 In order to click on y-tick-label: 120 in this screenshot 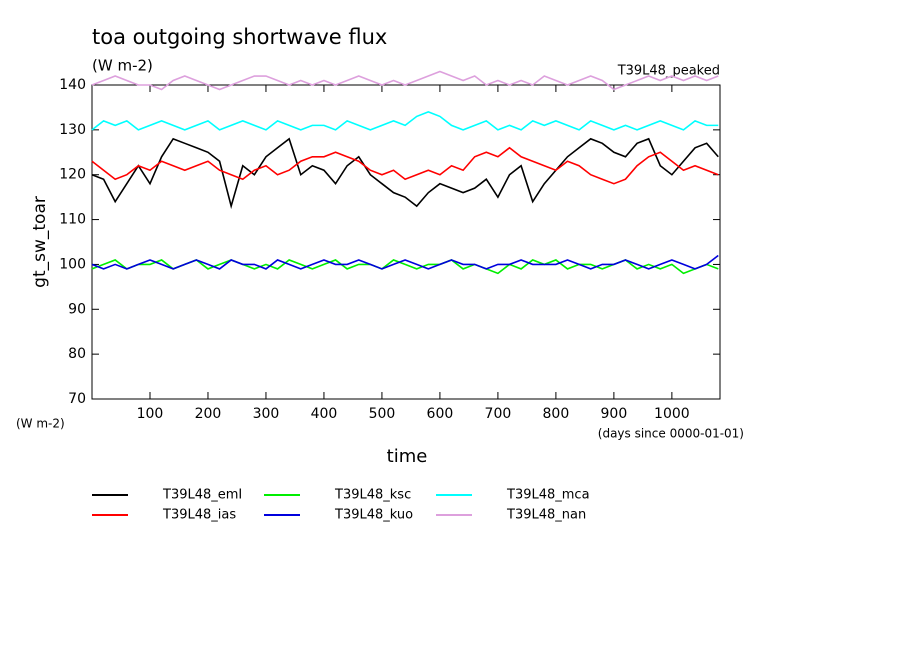, I will do `click(72, 175)`.